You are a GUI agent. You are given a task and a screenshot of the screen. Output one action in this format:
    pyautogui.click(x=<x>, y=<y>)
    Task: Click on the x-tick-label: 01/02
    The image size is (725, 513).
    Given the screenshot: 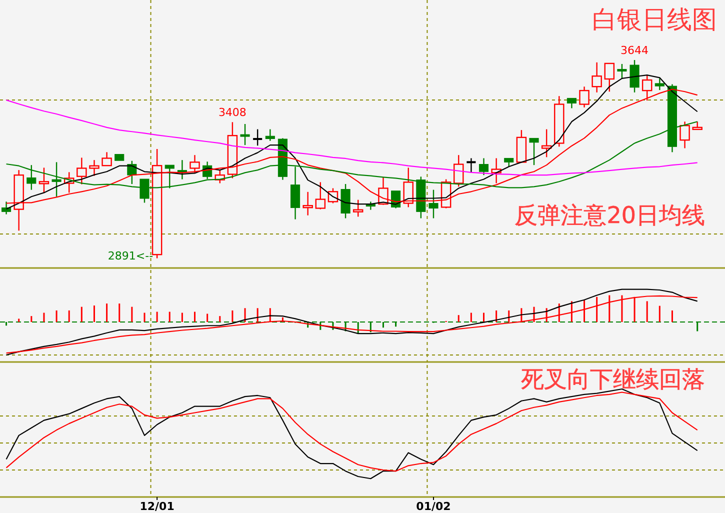 What is the action you would take?
    pyautogui.click(x=433, y=506)
    